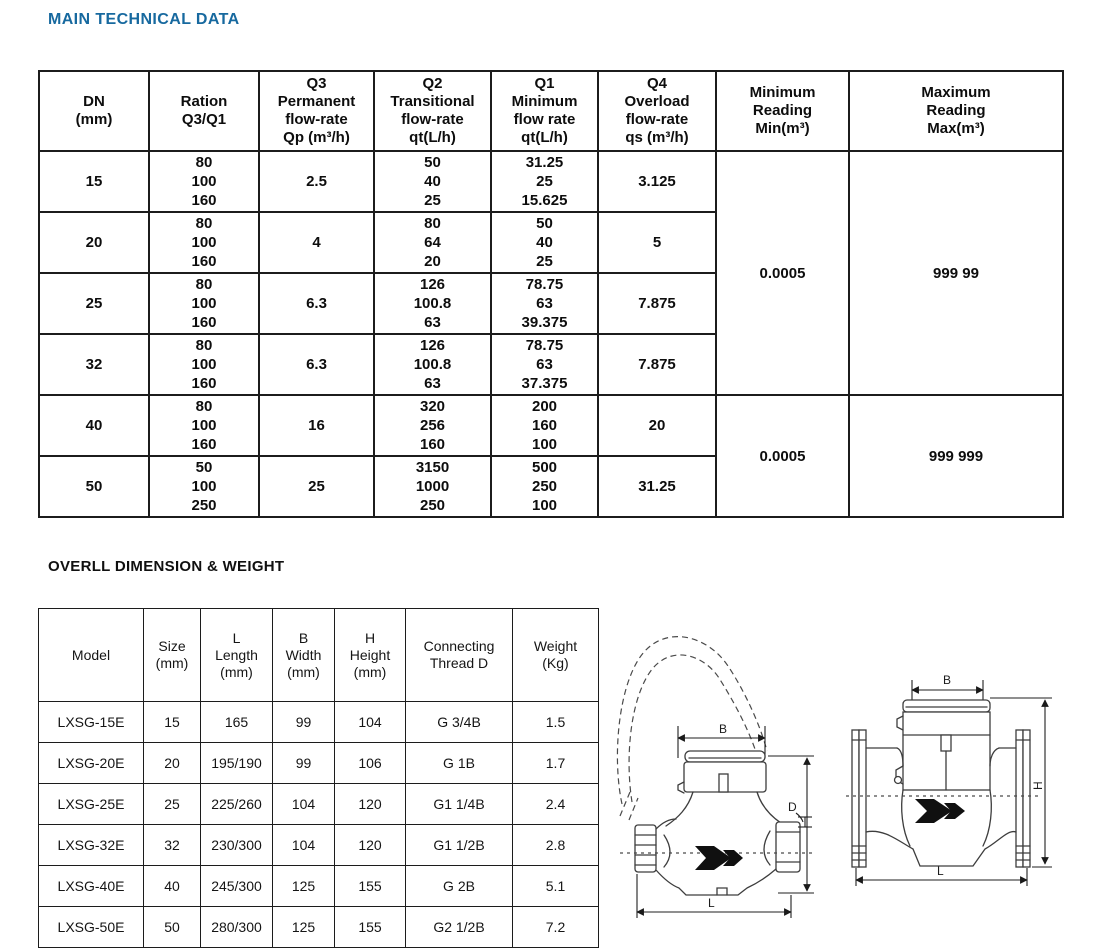  I want to click on table-cell-model: LXSG-32E, so click(91, 845).